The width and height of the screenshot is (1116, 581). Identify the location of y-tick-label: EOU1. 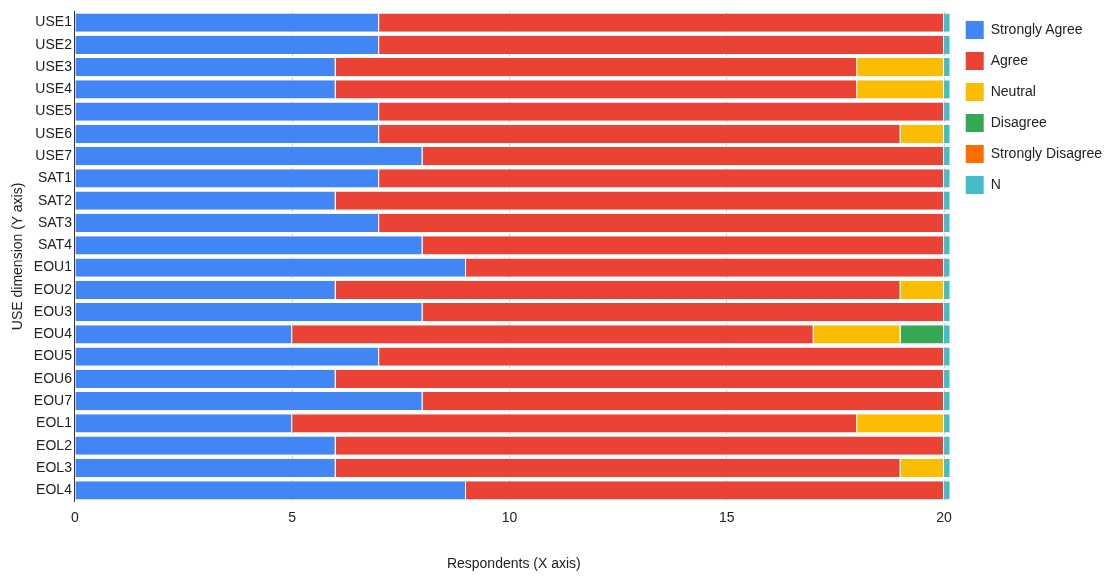
(53, 266).